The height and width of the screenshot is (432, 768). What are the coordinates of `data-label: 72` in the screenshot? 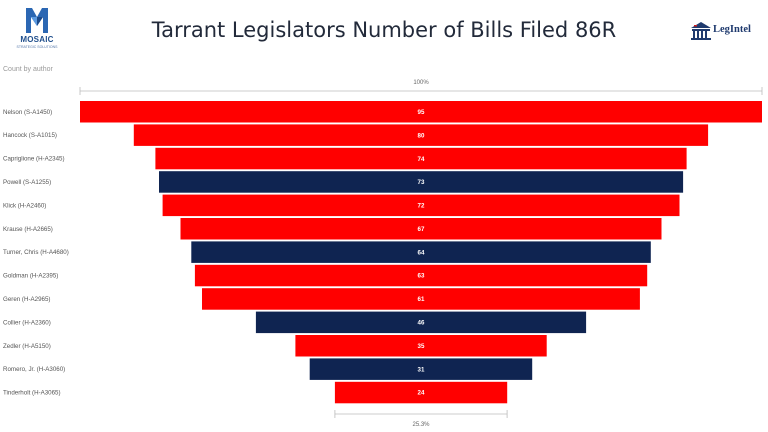 It's located at (421, 206).